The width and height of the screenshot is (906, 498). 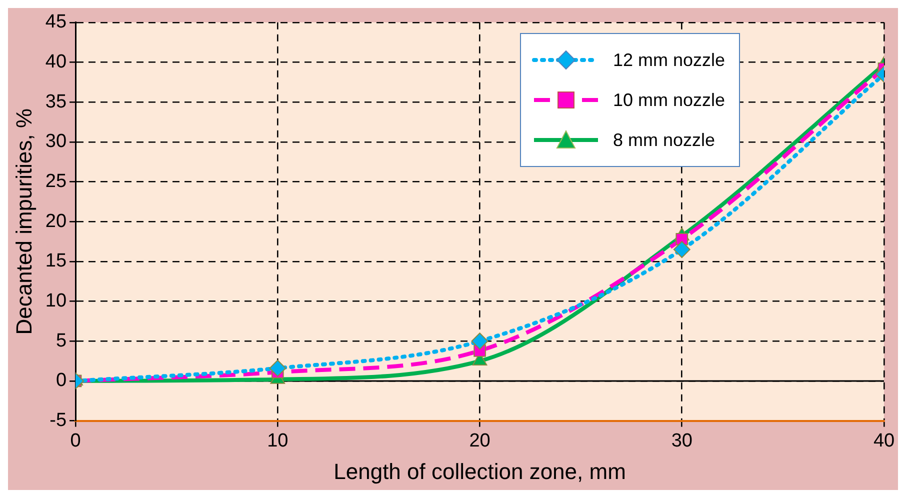 What do you see at coordinates (884, 441) in the screenshot?
I see `x-tick-label: 40` at bounding box center [884, 441].